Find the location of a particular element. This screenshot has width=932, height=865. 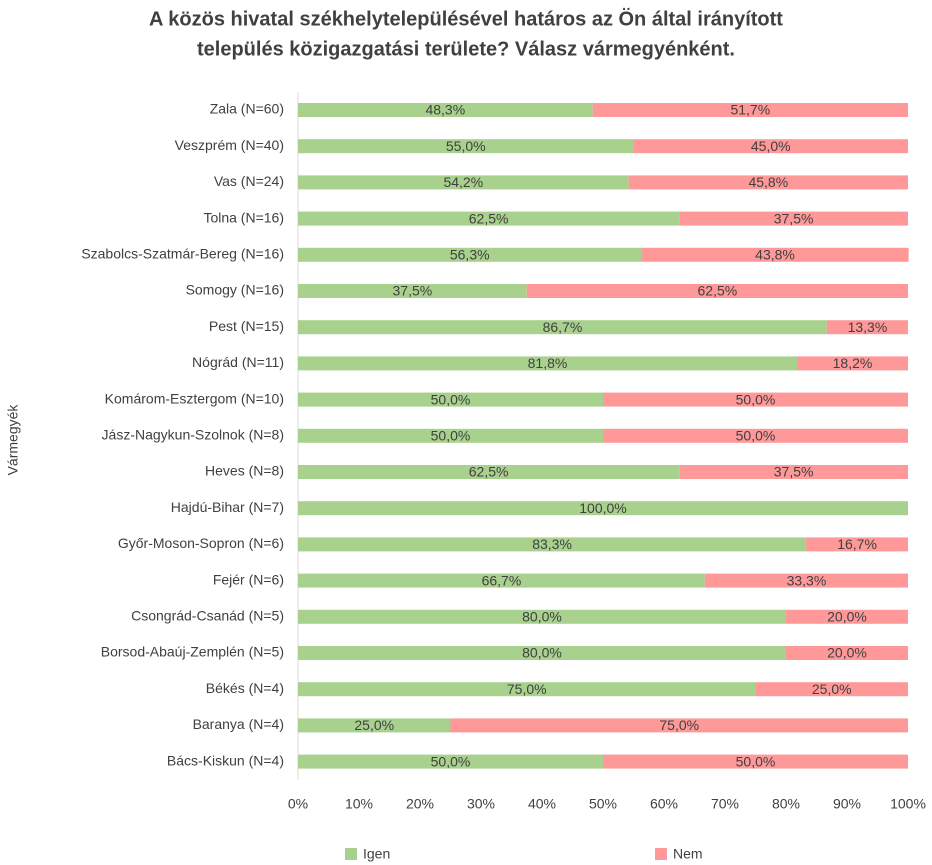

data-label: 51,7% is located at coordinates (750, 110).